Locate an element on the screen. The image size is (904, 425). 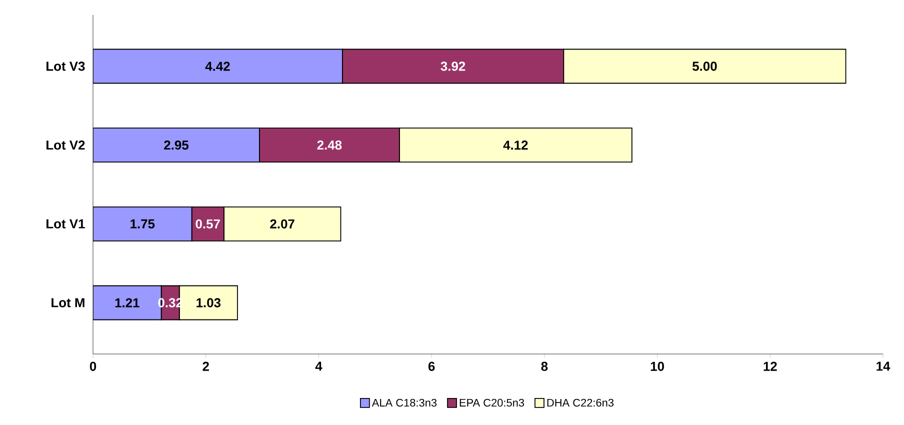
x-tick-label: 12 is located at coordinates (770, 366).